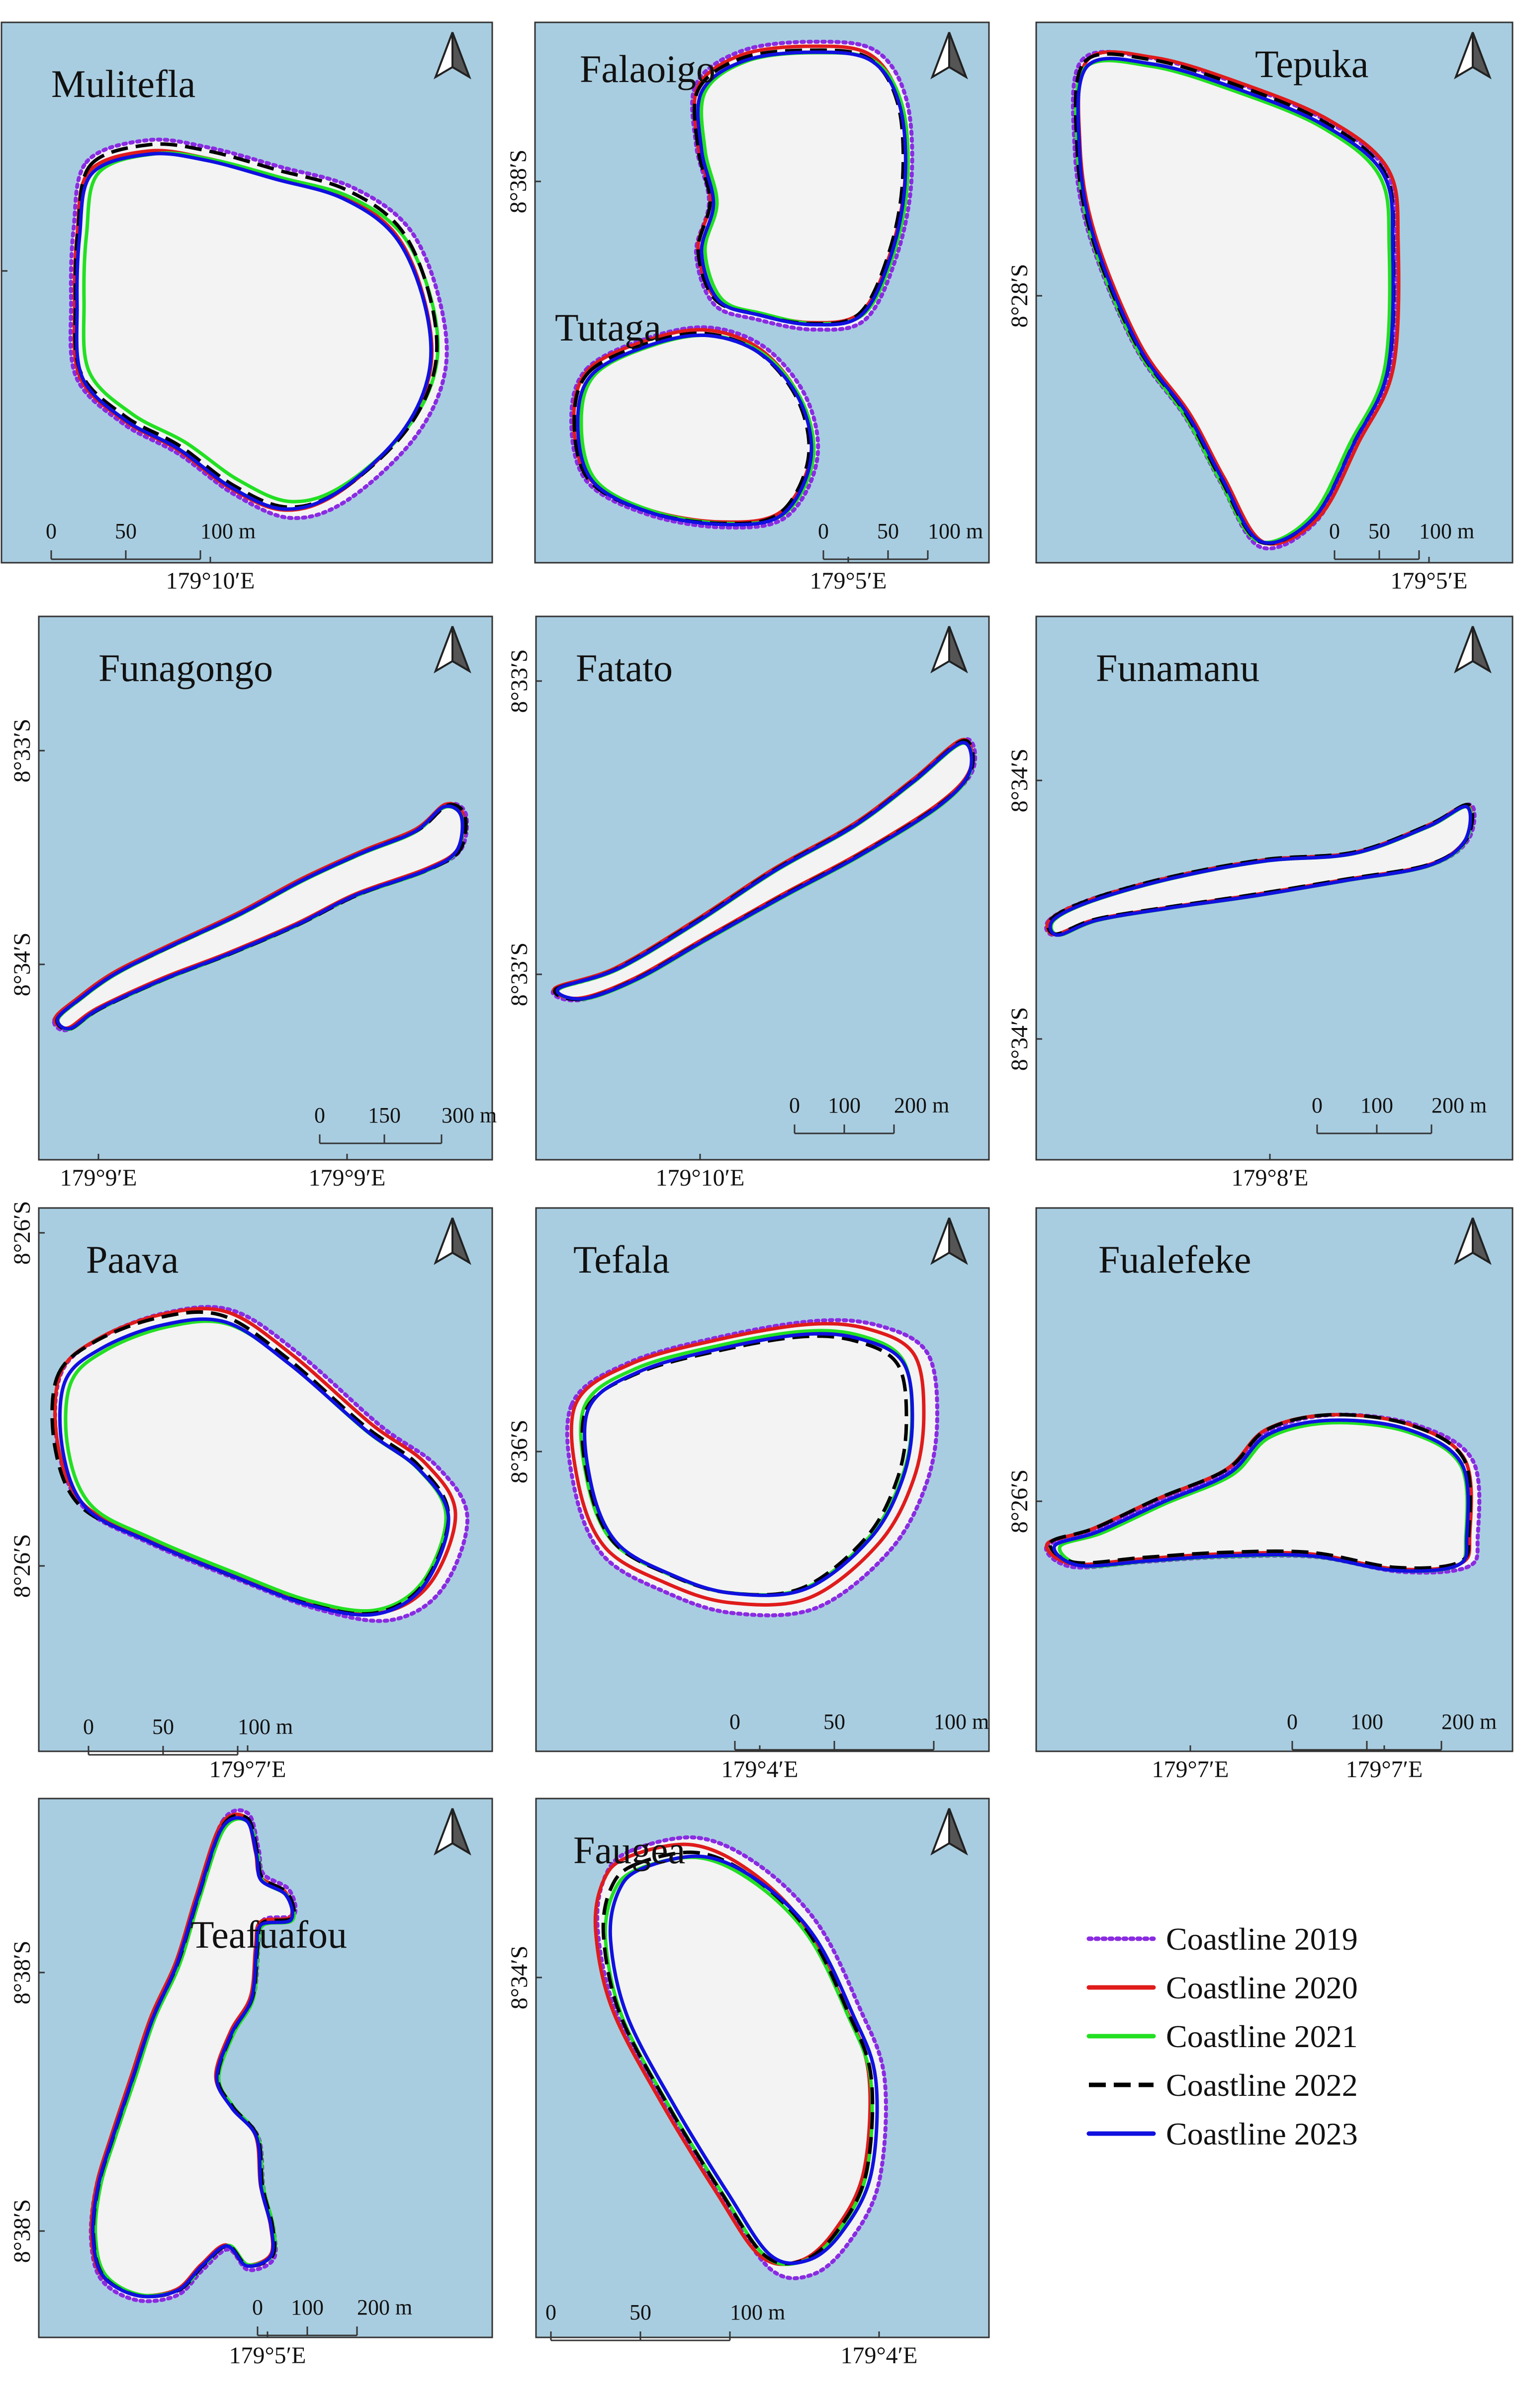  I want to click on island-name: Fatato, so click(624, 667).